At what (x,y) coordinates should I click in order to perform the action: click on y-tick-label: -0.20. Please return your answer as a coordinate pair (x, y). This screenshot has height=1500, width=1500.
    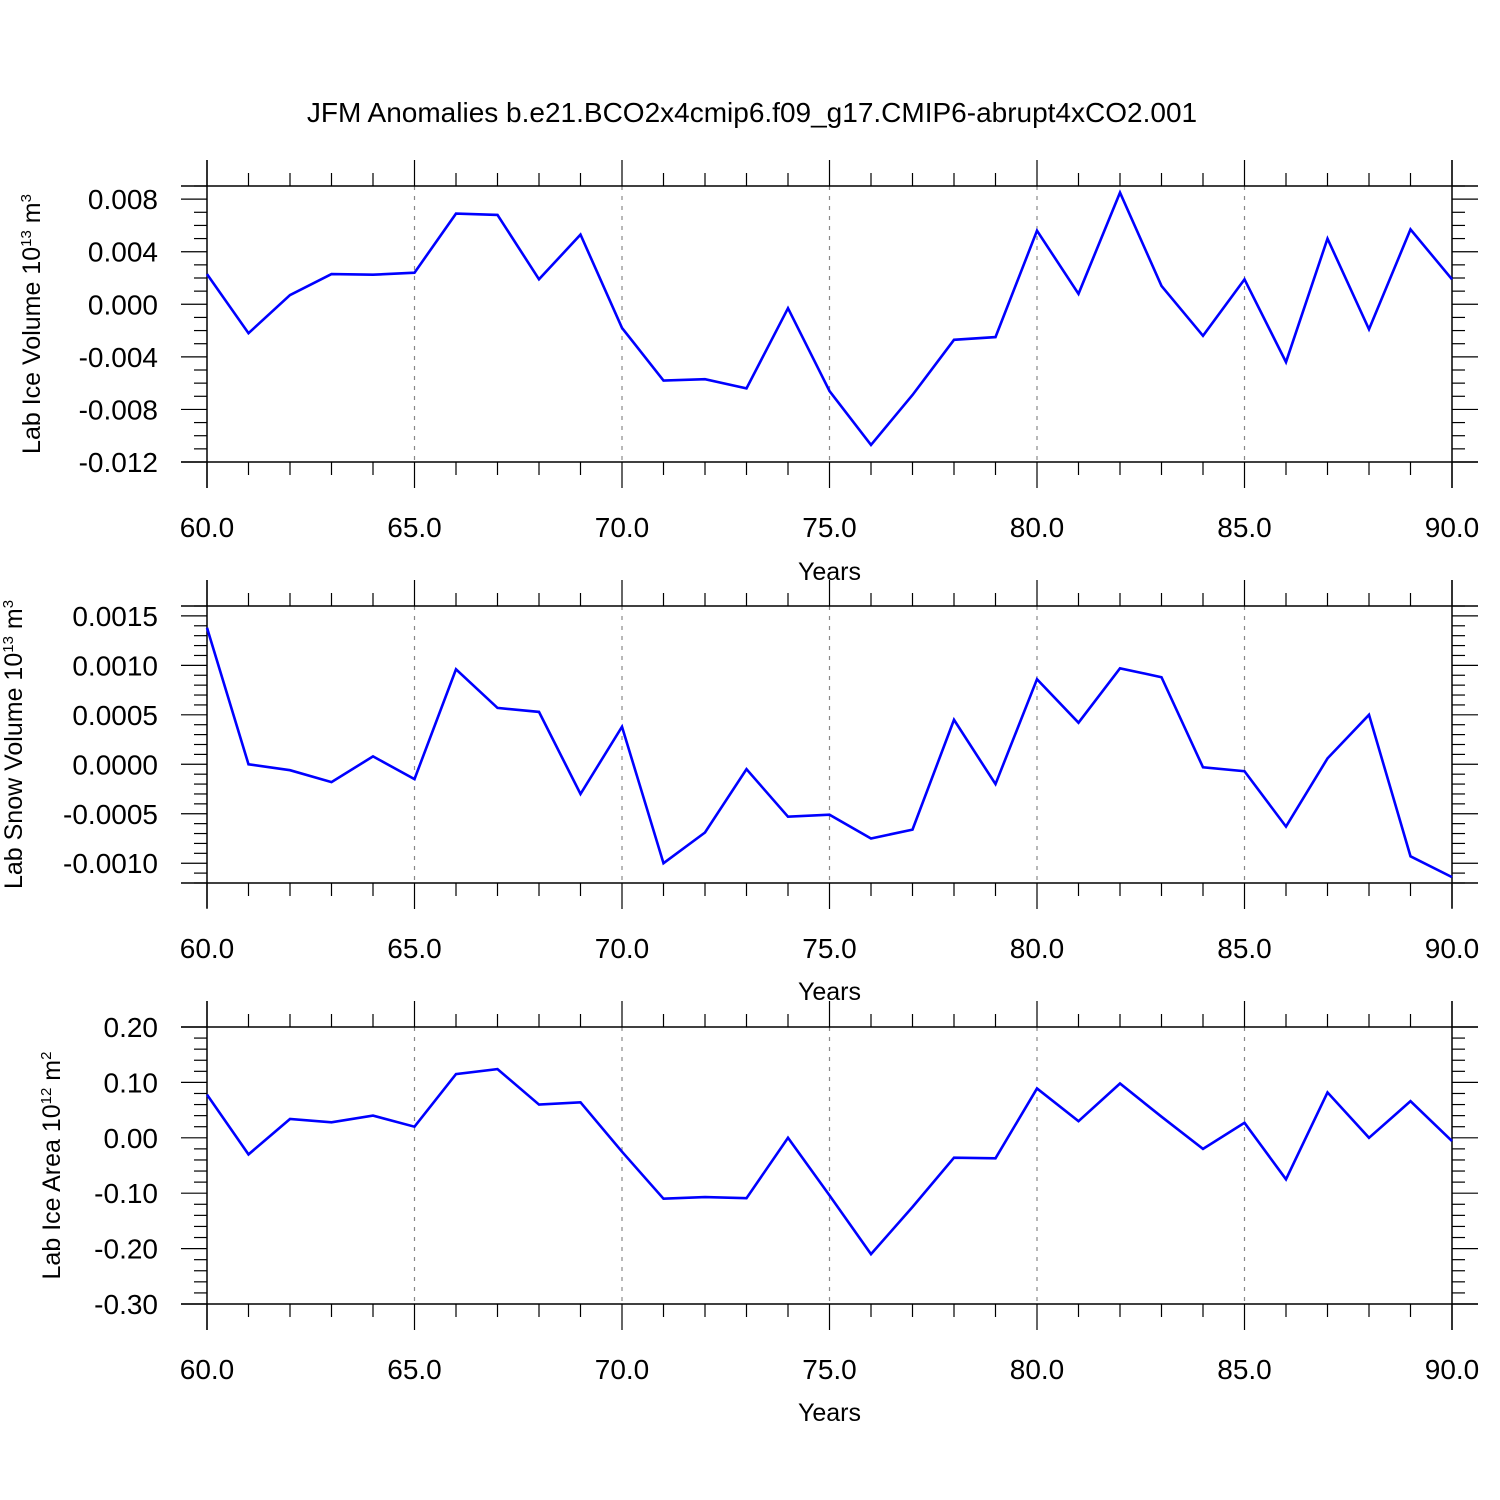
    Looking at the image, I should click on (126, 1249).